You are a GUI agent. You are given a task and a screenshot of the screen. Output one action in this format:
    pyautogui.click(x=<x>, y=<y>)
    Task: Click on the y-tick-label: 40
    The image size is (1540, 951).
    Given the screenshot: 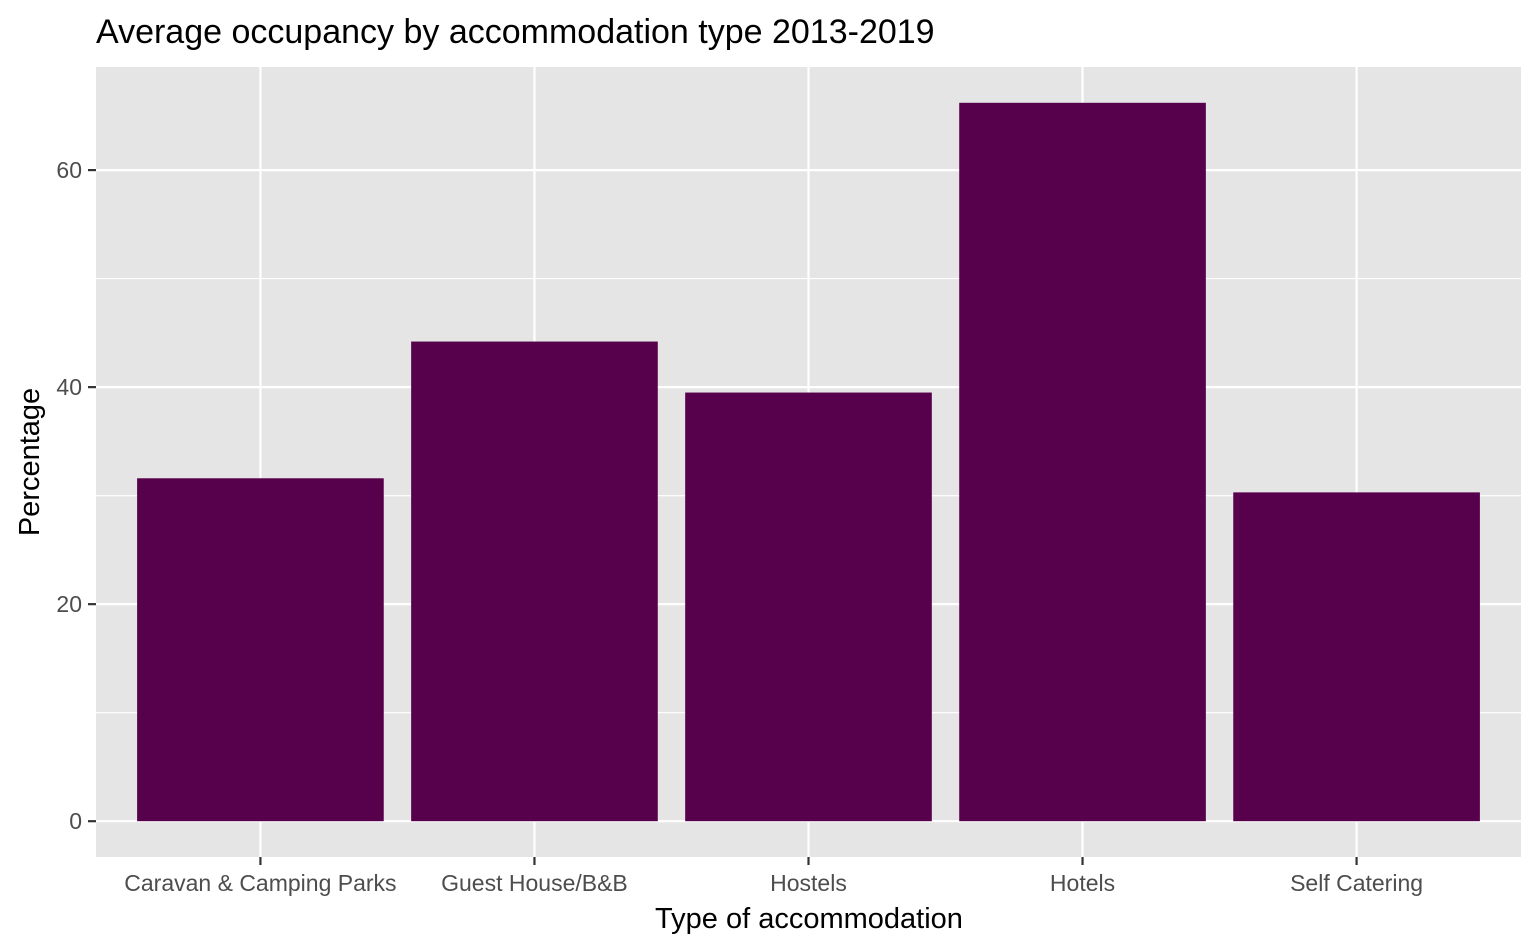 What is the action you would take?
    pyautogui.click(x=69, y=387)
    